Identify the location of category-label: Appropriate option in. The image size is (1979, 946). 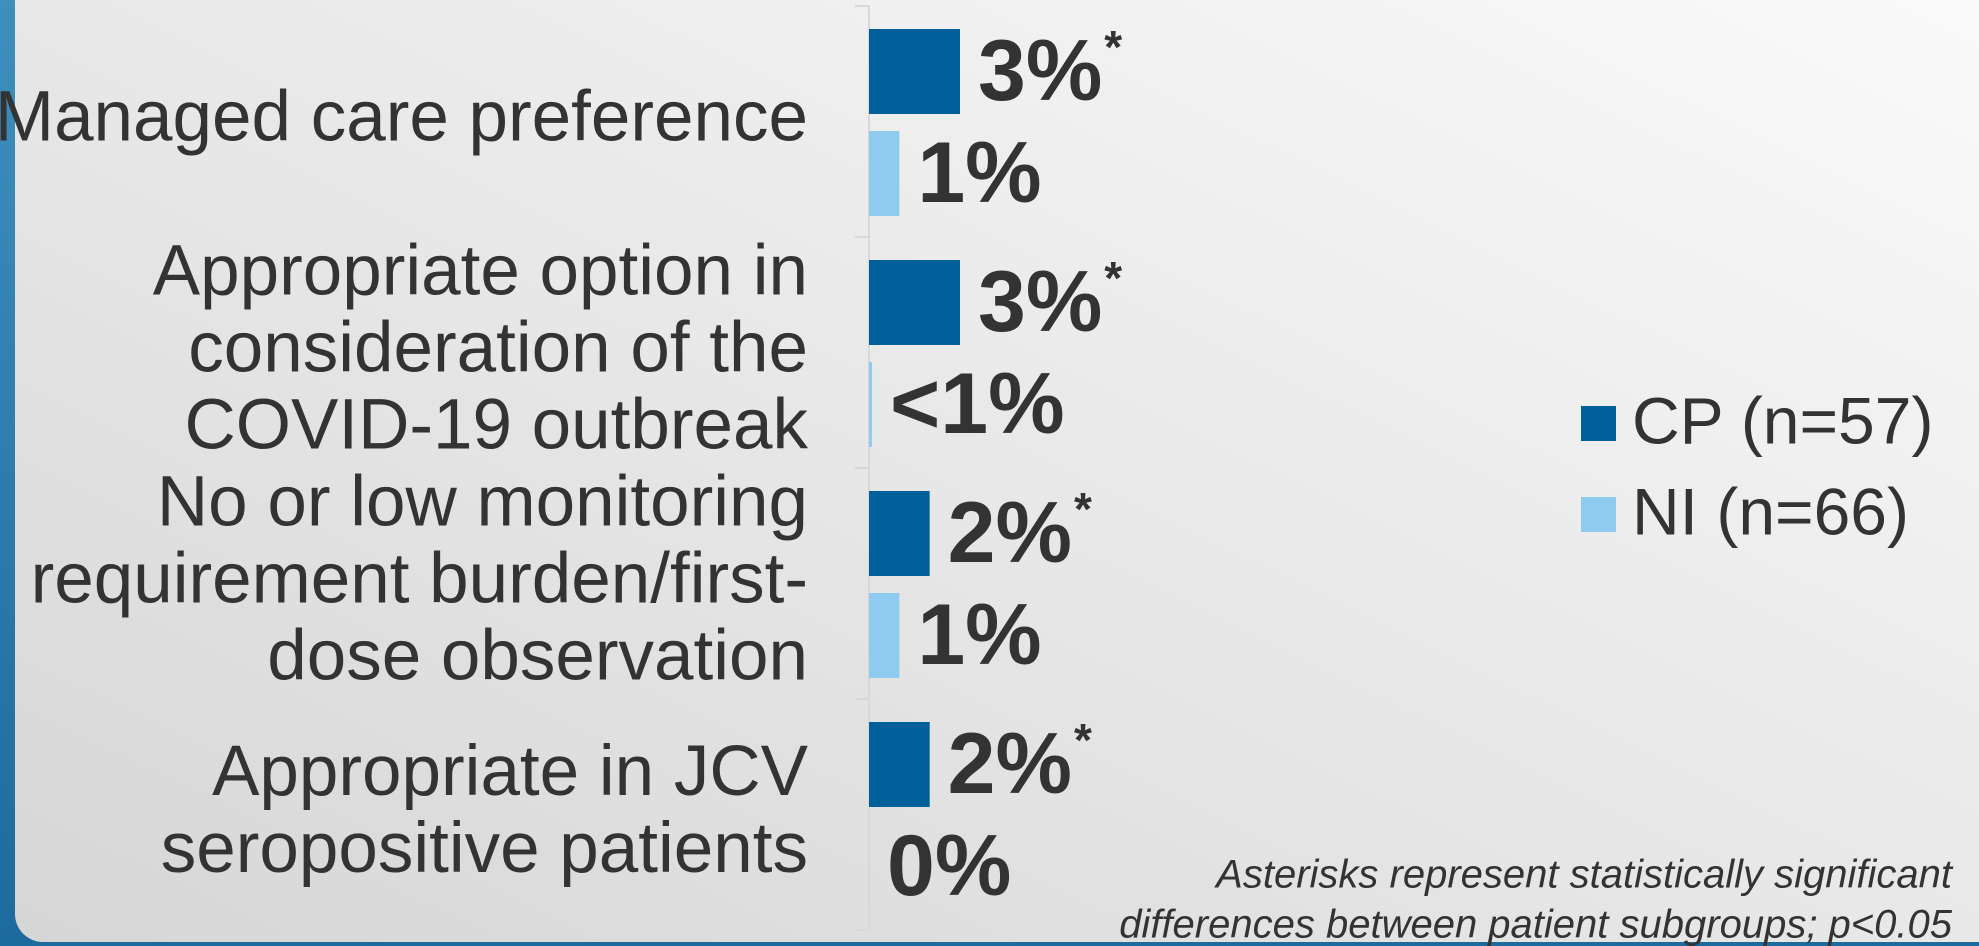
(480, 270).